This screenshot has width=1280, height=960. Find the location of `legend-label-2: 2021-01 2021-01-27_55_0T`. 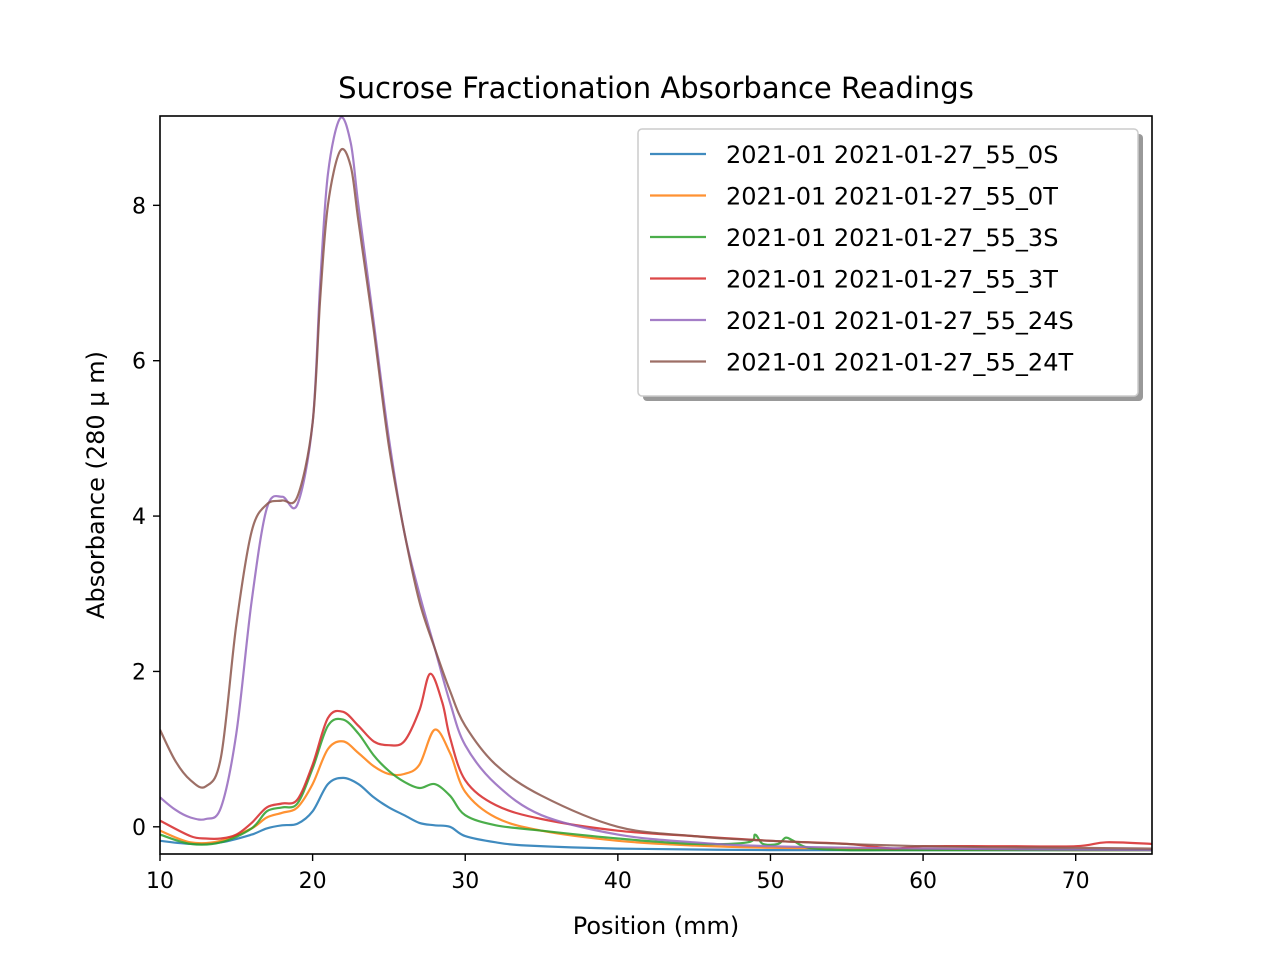

legend-label-2: 2021-01 2021-01-27_55_0T is located at coordinates (892, 197).